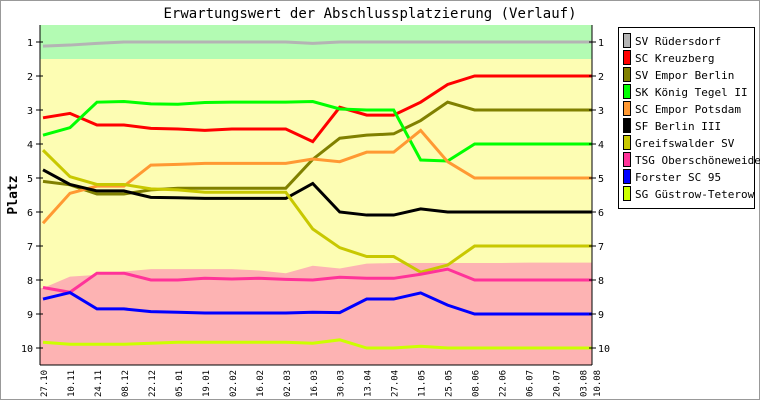 The width and height of the screenshot is (760, 405). Describe the element at coordinates (477, 383) in the screenshot. I see `x-tick-label: 08.06` at that location.